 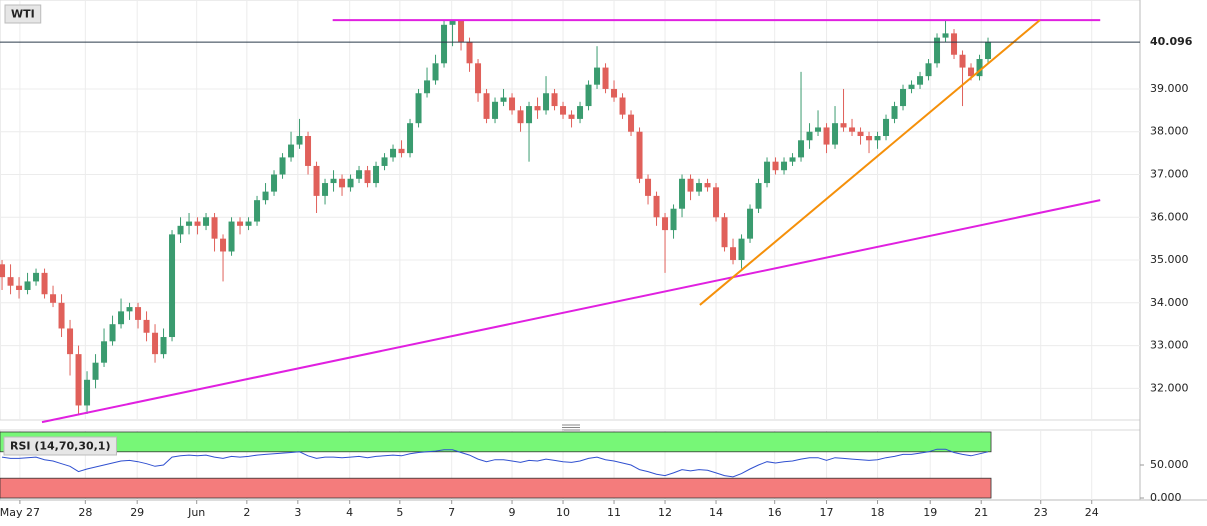 I want to click on y-tick-label: 38.000, so click(x=1169, y=131).